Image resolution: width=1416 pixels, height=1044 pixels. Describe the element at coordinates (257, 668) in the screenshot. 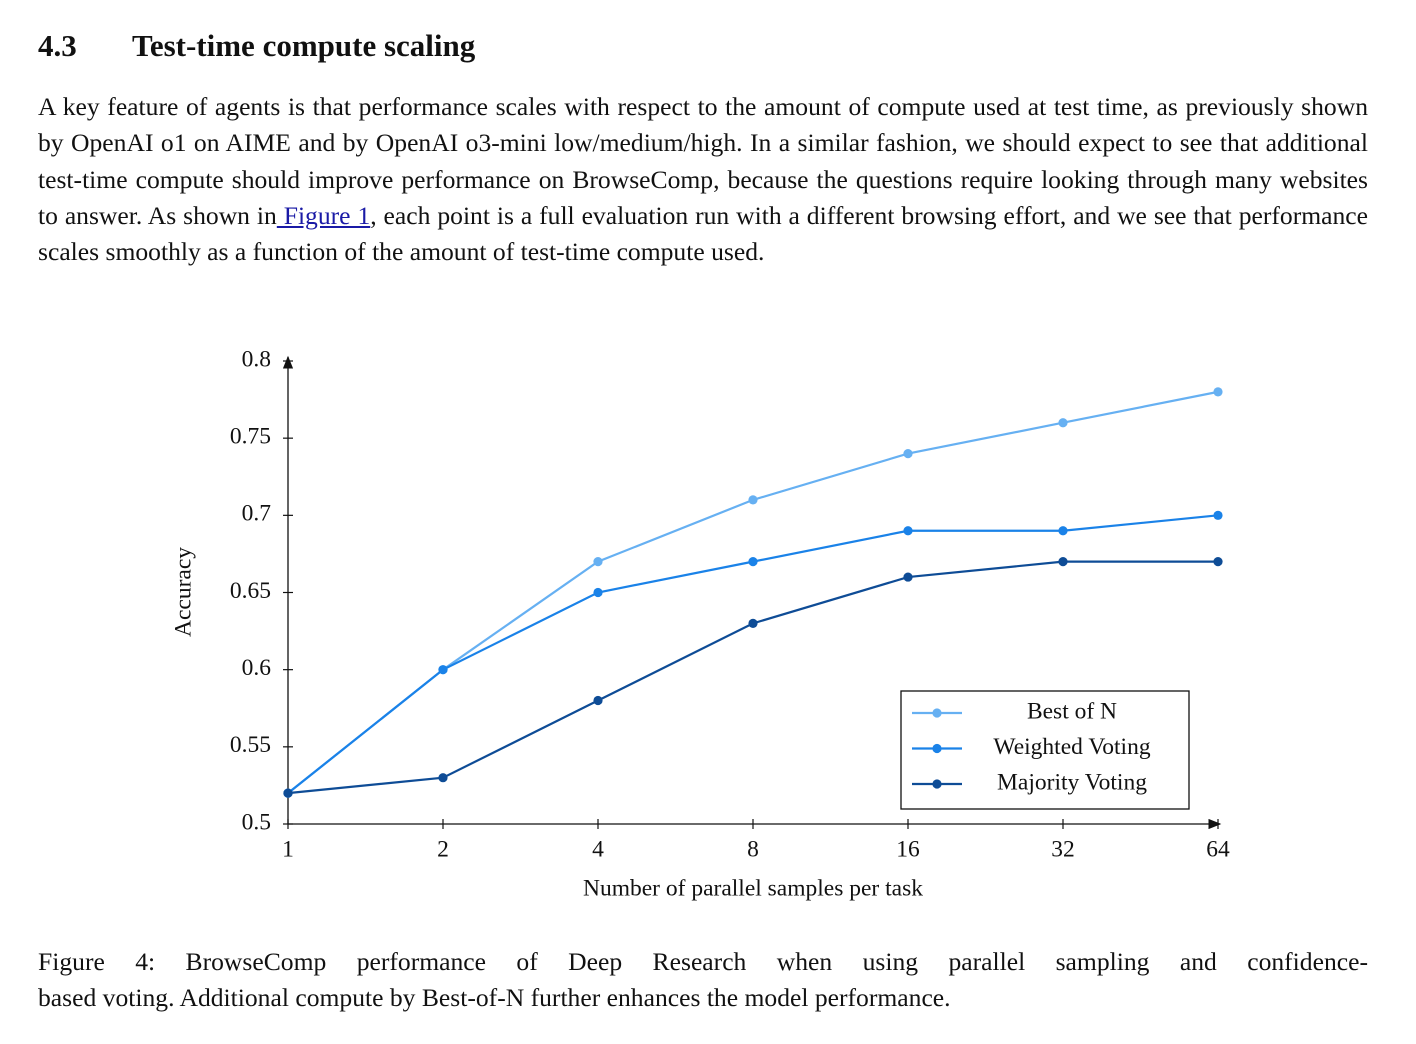

I see `y-tick-label: 0.6` at that location.